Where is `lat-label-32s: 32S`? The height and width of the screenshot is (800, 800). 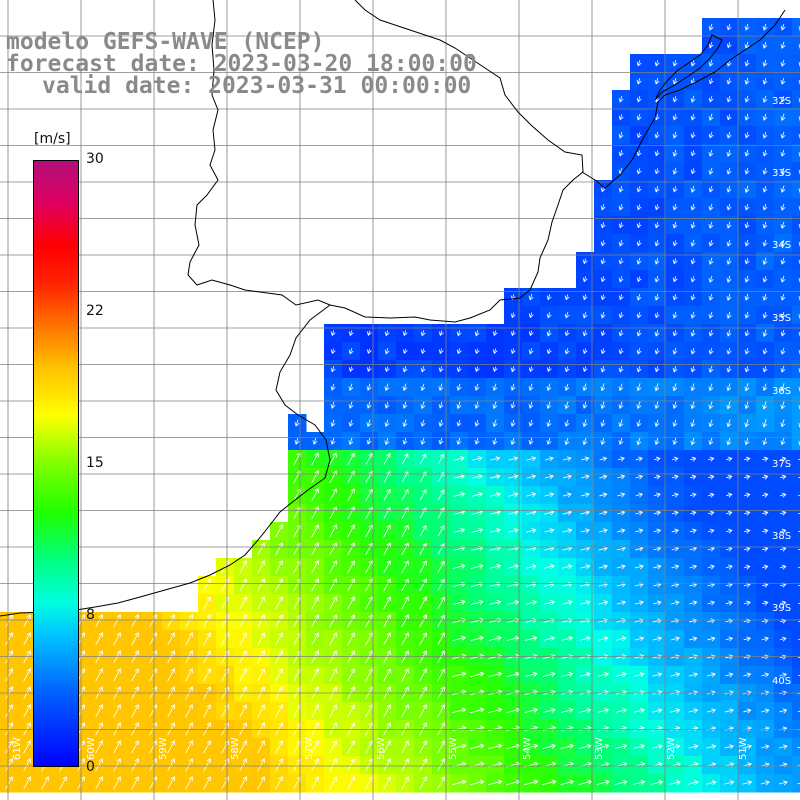
lat-label-32s: 32S is located at coordinates (781, 101).